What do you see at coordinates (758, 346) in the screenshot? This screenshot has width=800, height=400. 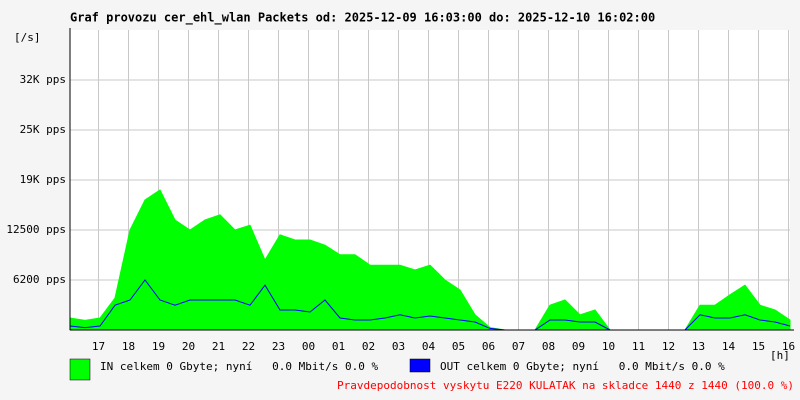 I see `x-tick-label: 15` at bounding box center [758, 346].